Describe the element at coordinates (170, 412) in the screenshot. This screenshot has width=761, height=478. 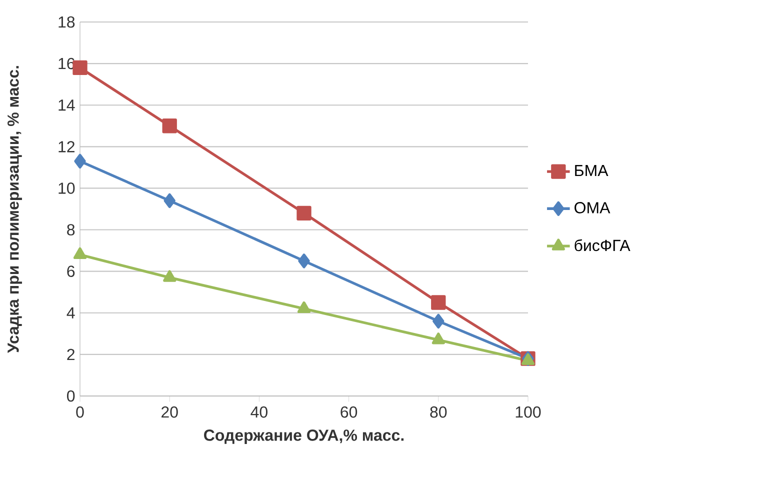
I see `x-tick-label: 20` at that location.